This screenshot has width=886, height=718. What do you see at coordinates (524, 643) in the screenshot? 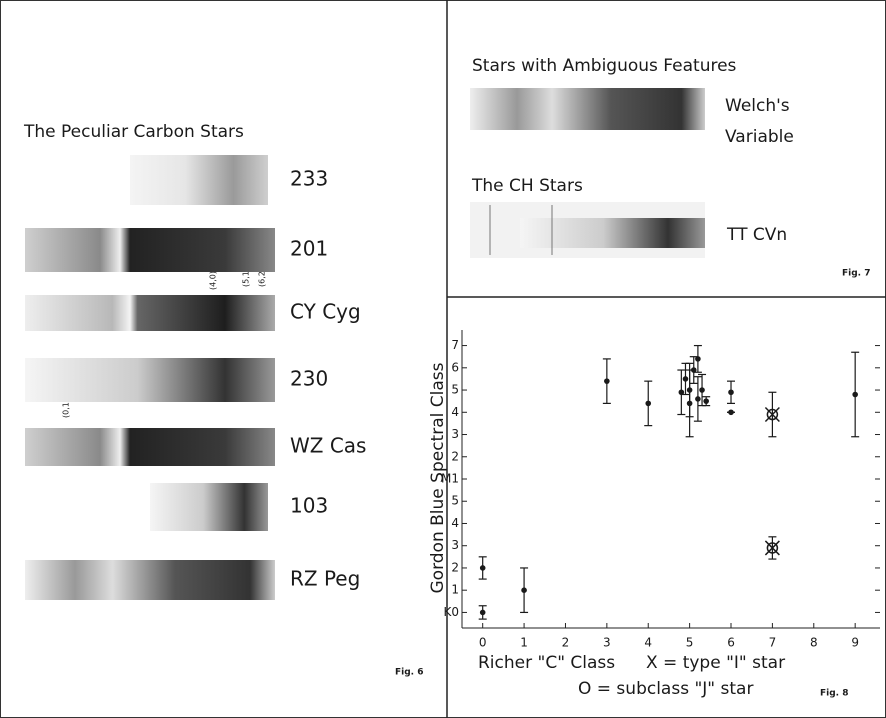
I see `x-tick-label: 1` at bounding box center [524, 643].